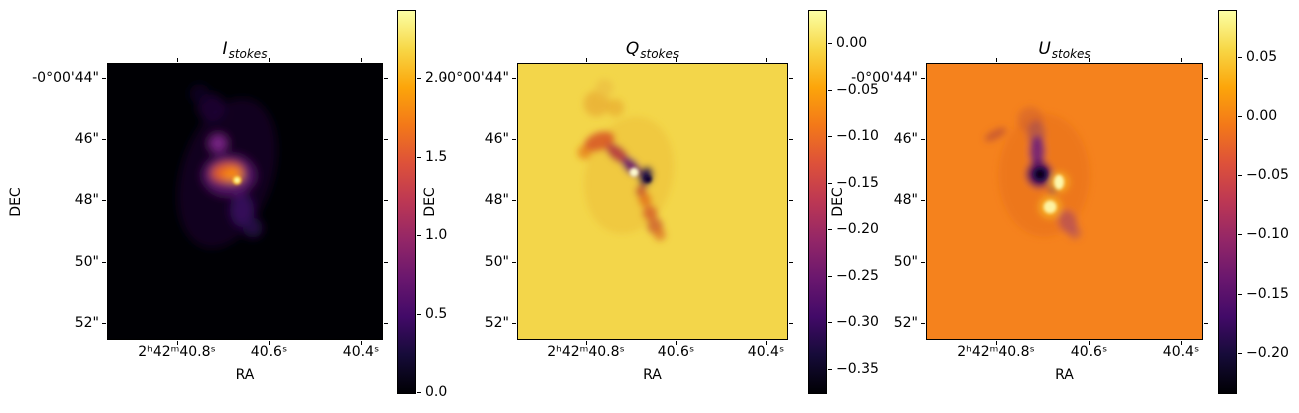 The width and height of the screenshot is (1299, 413). I want to click on panel-title-I_stokes: Istokes, so click(245, 50).